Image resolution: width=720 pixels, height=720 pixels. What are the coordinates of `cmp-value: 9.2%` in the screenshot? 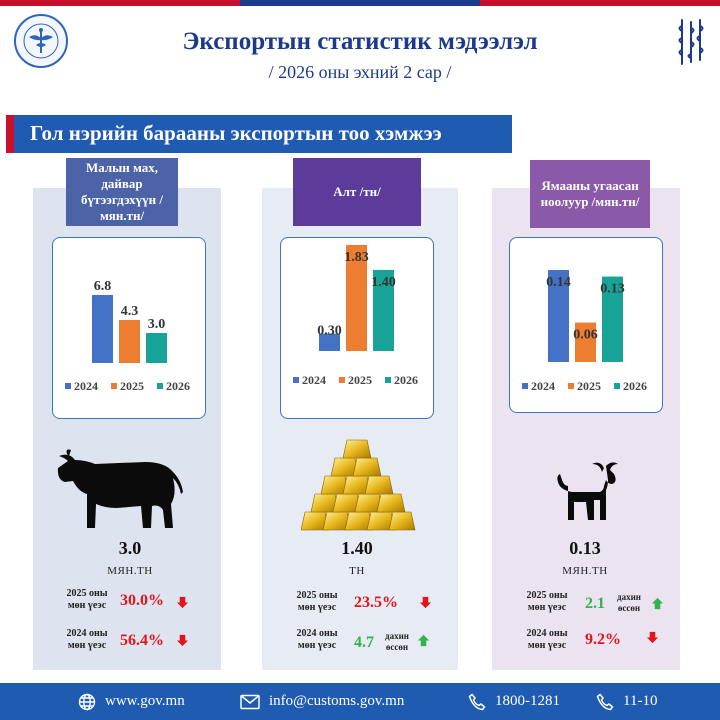 It's located at (603, 639).